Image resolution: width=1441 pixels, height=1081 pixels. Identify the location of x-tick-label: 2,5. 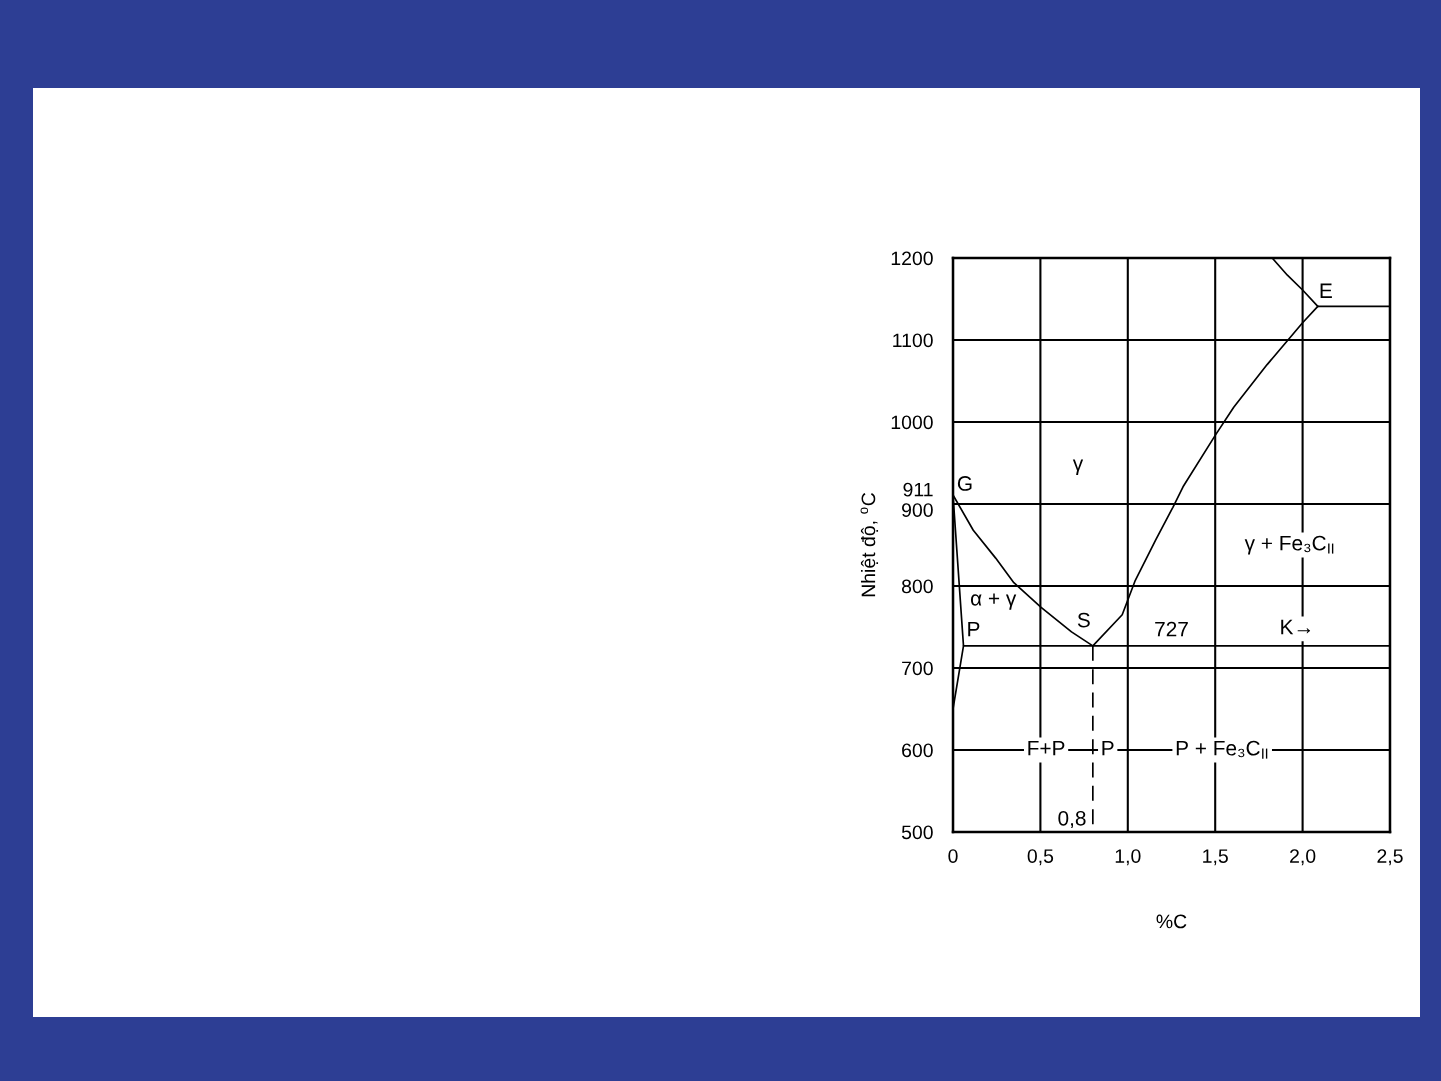
(1390, 857).